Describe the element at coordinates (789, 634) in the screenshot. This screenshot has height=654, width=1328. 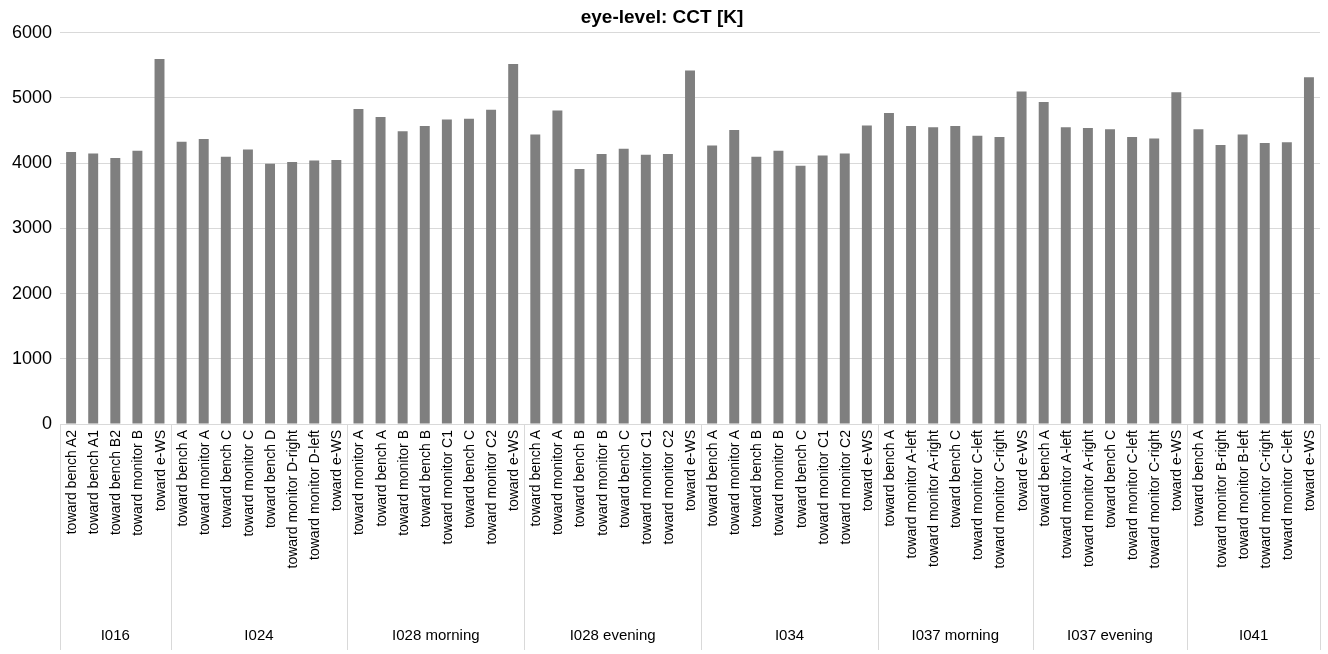
I see `text: I034` at that location.